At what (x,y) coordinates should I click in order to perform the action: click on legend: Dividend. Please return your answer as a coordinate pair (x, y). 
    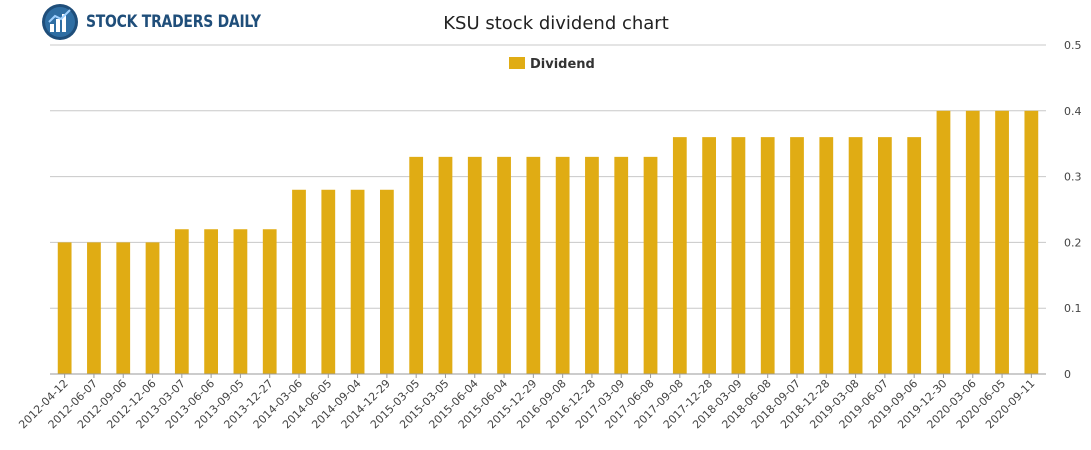
    Looking at the image, I should click on (552, 64).